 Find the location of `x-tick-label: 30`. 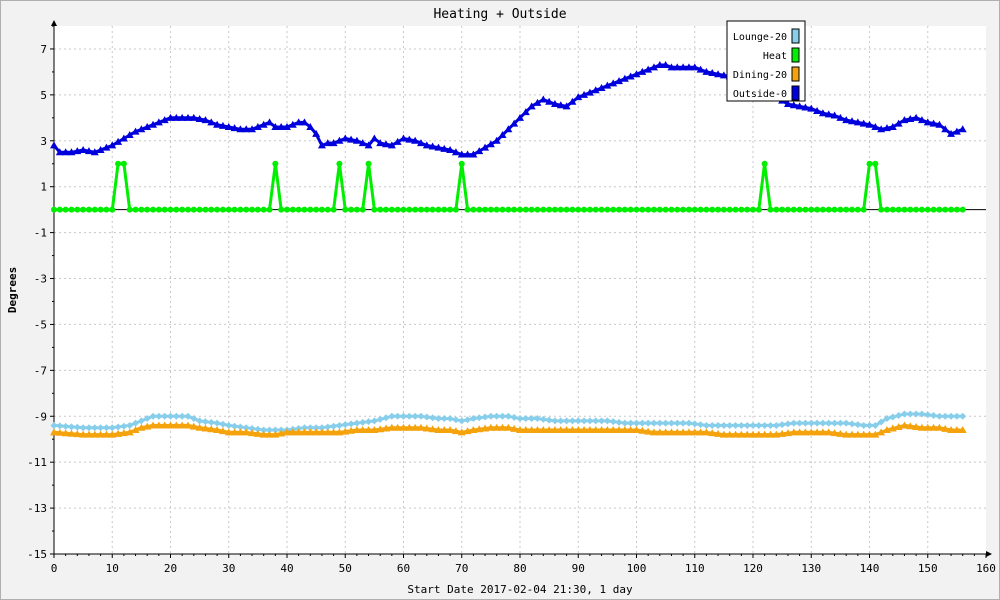

x-tick-label: 30 is located at coordinates (228, 568).